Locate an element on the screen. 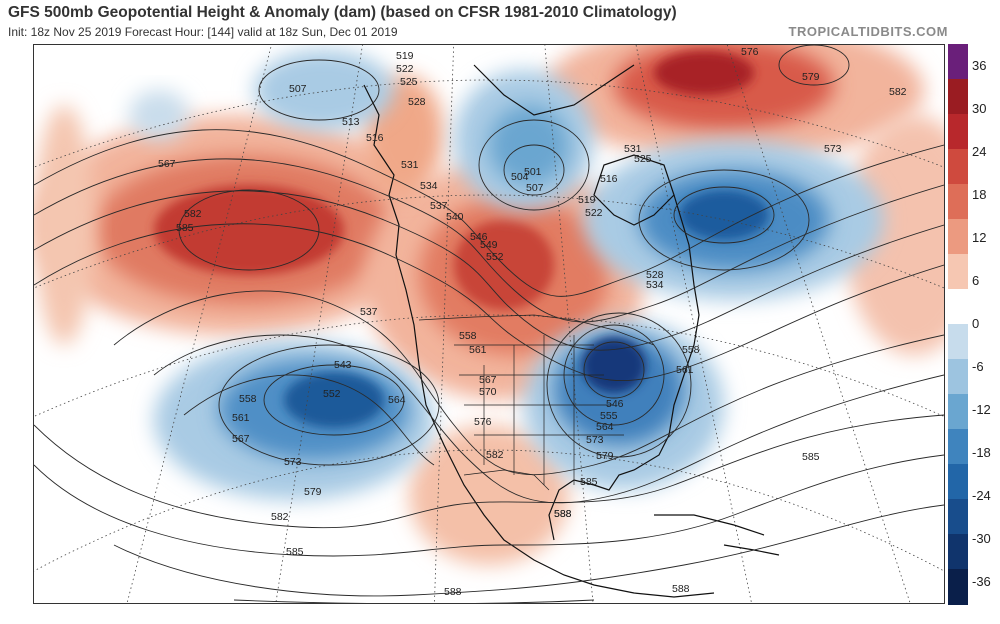  alaska-coastline is located at coordinates (379, 140).